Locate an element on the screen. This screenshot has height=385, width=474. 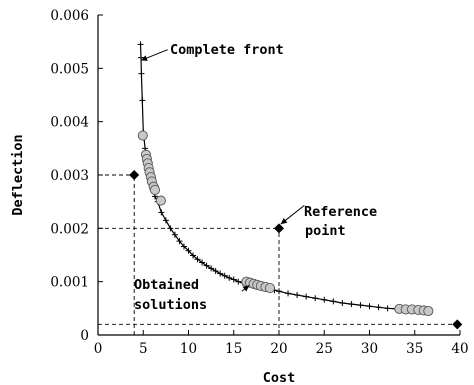
y-axis-title: Deflection is located at coordinates (18, 174).